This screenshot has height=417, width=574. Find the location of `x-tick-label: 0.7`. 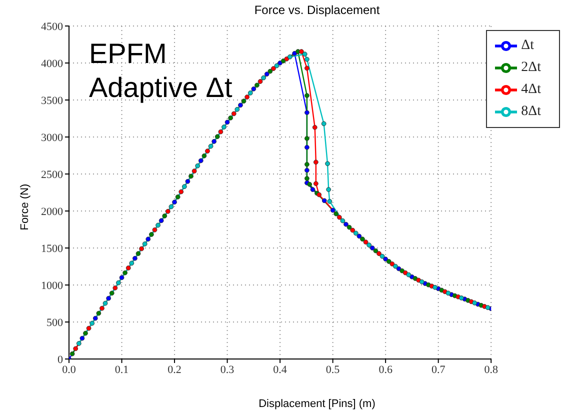

x-tick-label: 0.7 is located at coordinates (438, 370).